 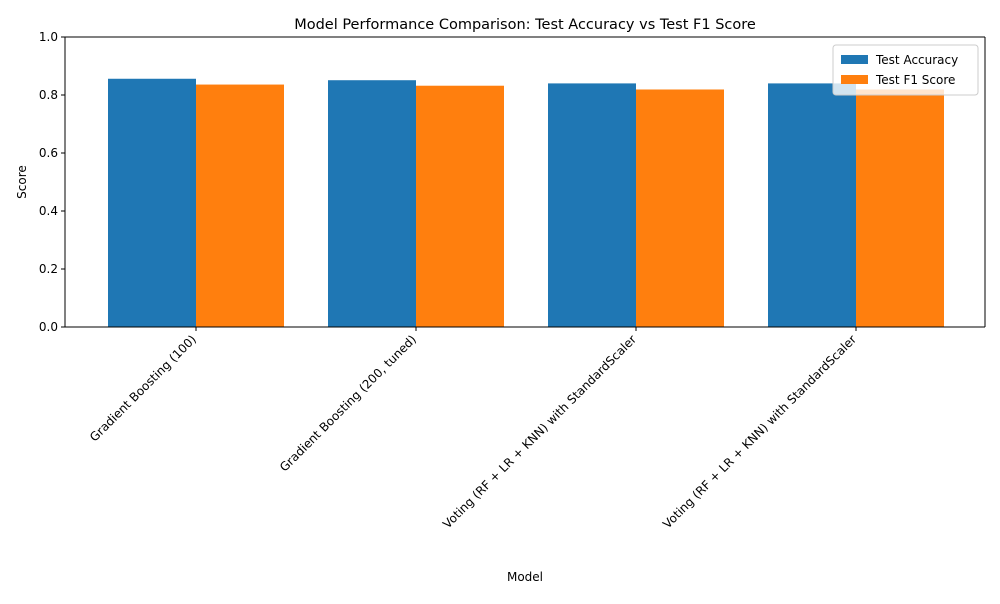 I want to click on legend: Test Accuracy Test F1 Score, so click(x=905, y=70).